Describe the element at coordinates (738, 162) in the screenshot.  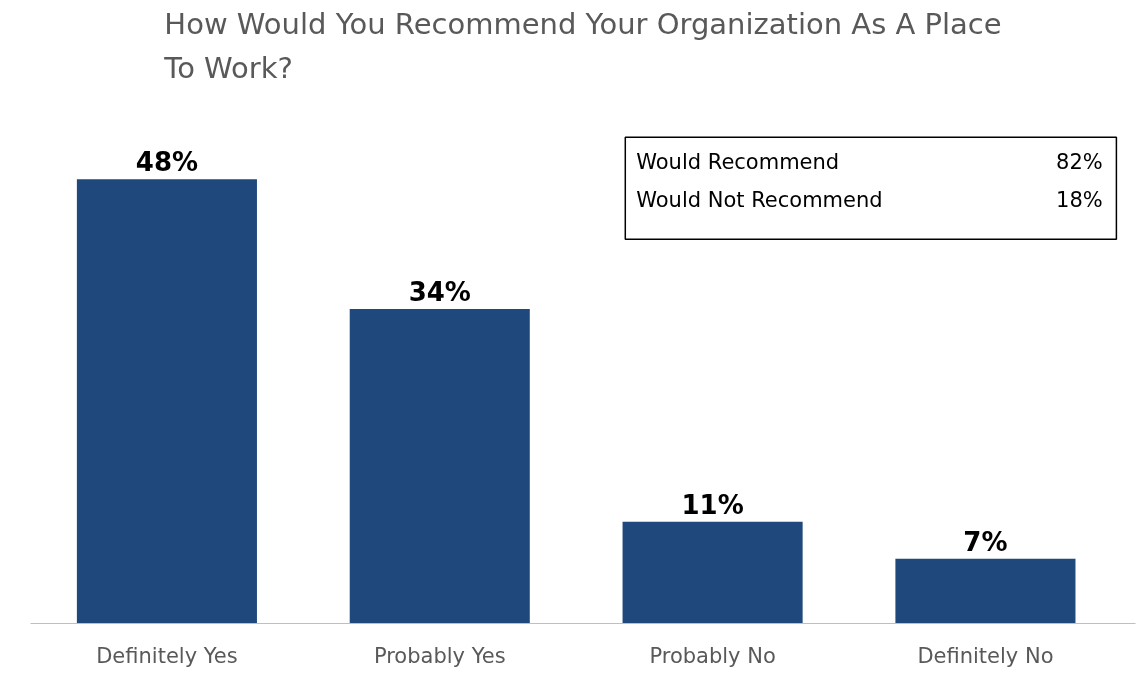
I see `text: Would Recommend` at that location.